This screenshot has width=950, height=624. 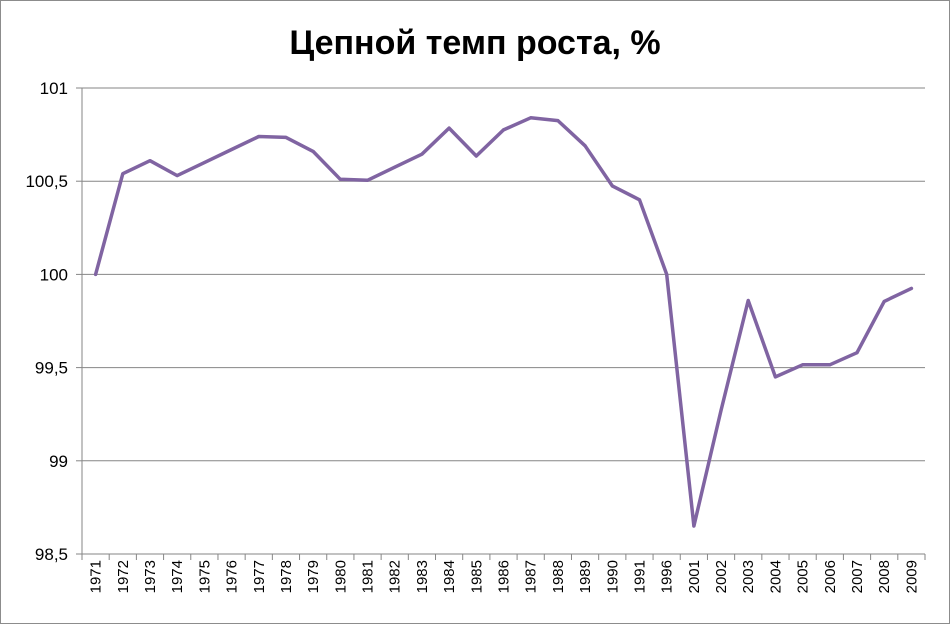 What do you see at coordinates (667, 576) in the screenshot?
I see `x-tick-label: 1996` at bounding box center [667, 576].